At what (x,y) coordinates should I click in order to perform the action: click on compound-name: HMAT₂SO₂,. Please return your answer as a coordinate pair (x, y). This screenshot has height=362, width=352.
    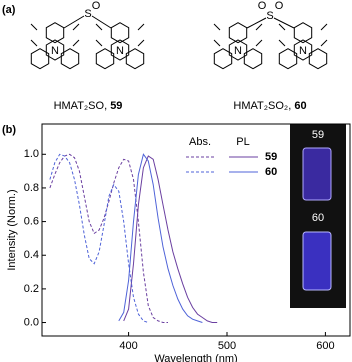
    Looking at the image, I should click on (263, 106).